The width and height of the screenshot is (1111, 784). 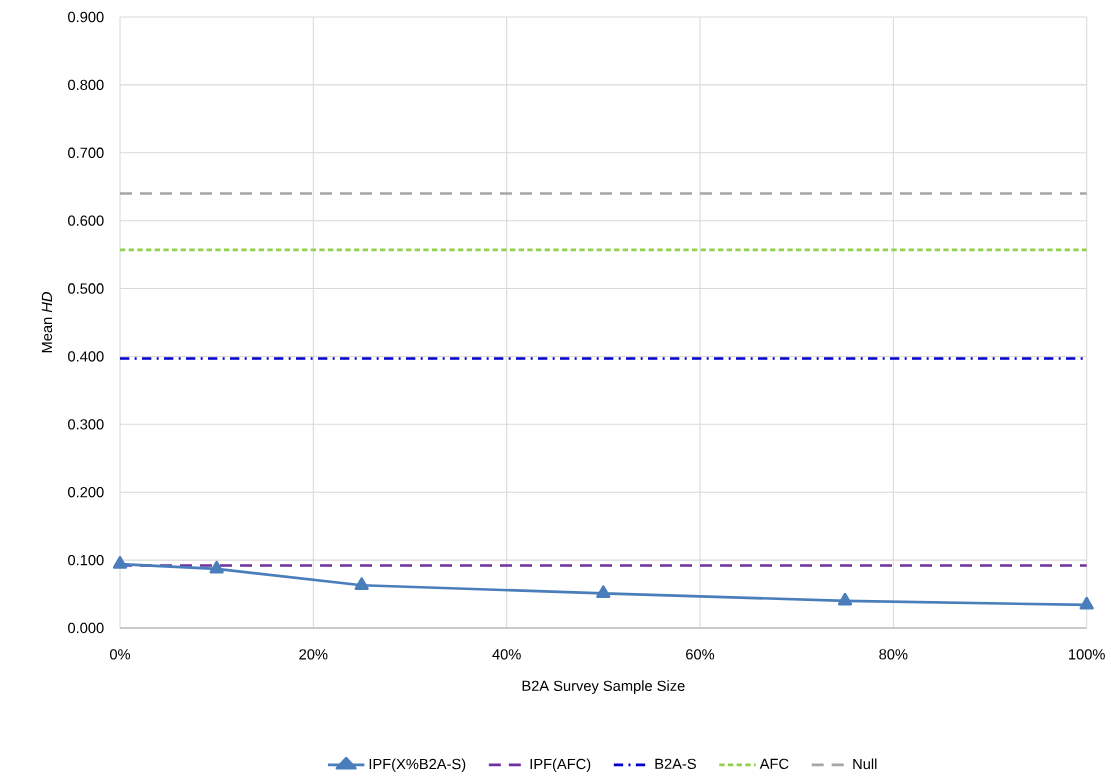 I want to click on y-tick-label: 0.800, so click(x=86, y=85).